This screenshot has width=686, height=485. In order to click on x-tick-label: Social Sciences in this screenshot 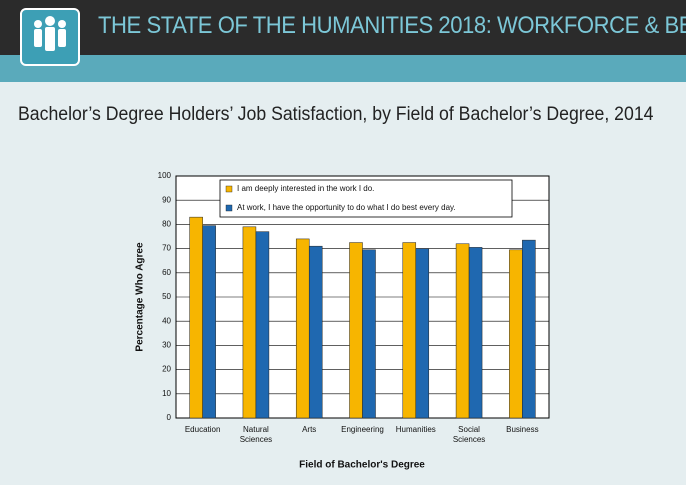, I will do `click(469, 434)`.